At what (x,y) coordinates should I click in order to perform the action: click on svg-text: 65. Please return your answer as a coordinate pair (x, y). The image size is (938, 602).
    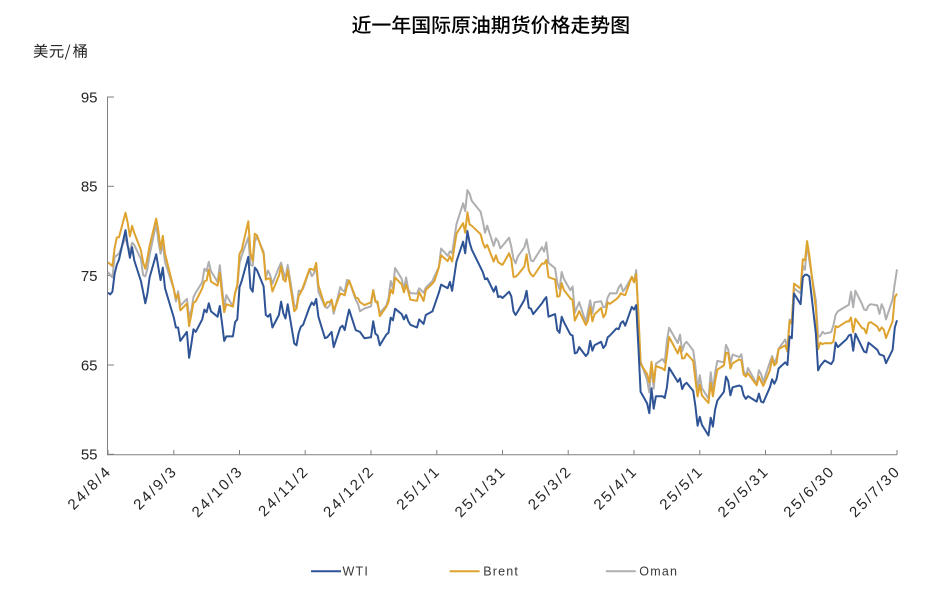
    Looking at the image, I should click on (89, 365).